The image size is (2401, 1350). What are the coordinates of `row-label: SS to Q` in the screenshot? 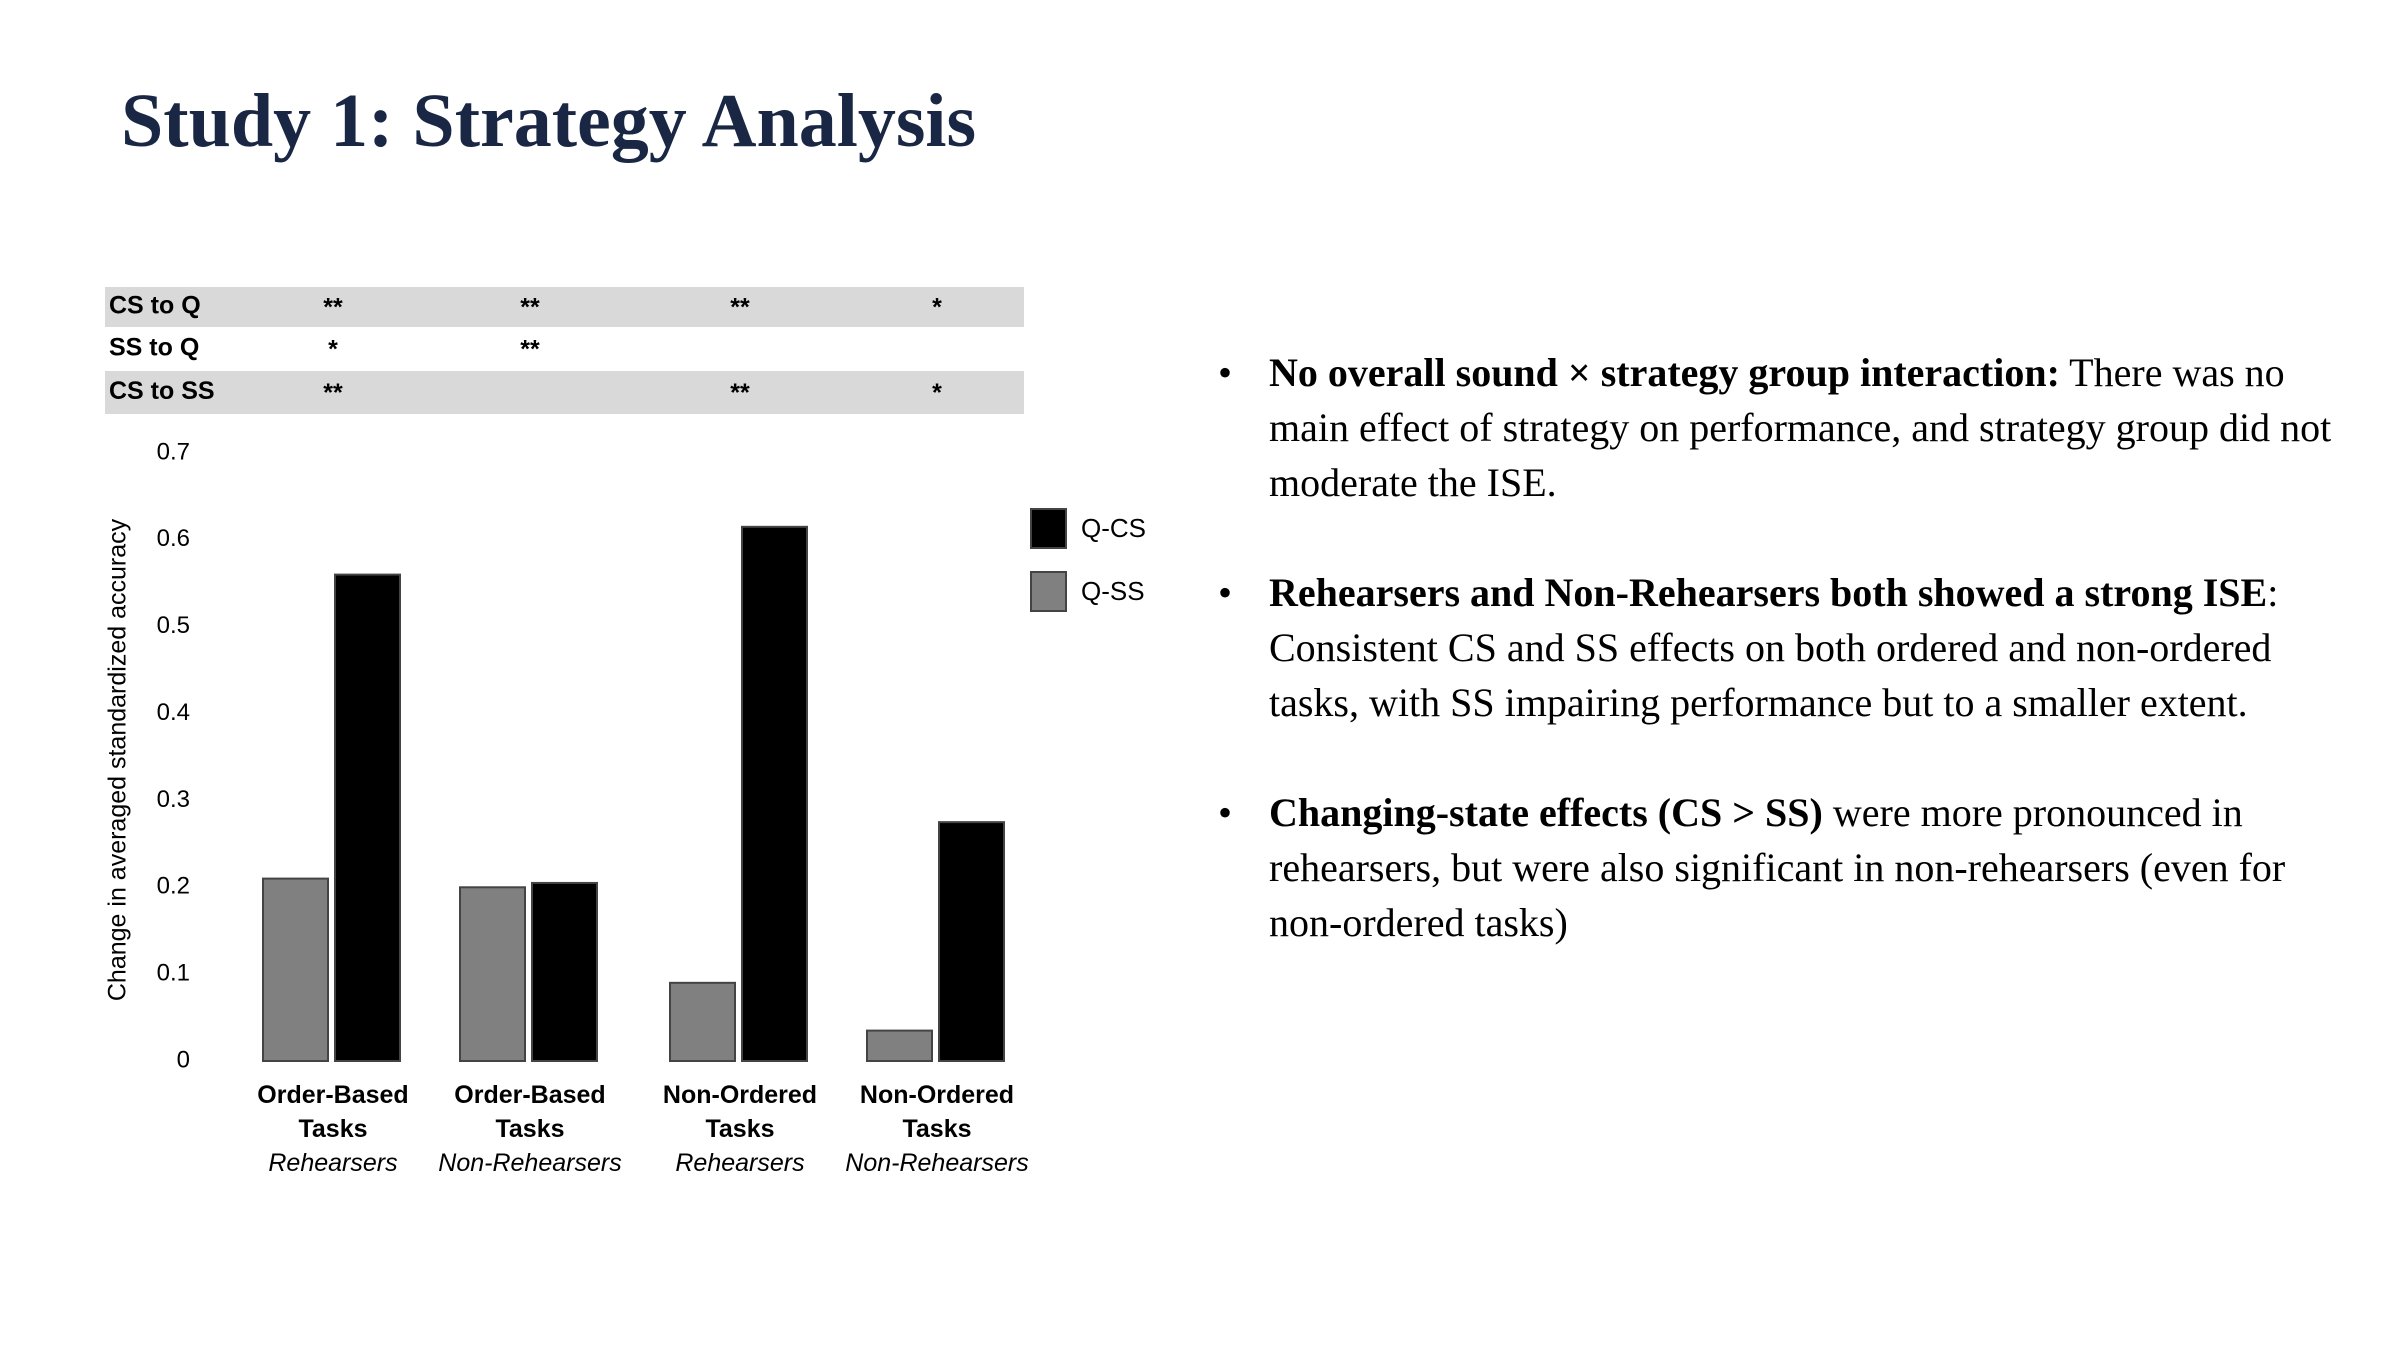 It's located at (154, 348).